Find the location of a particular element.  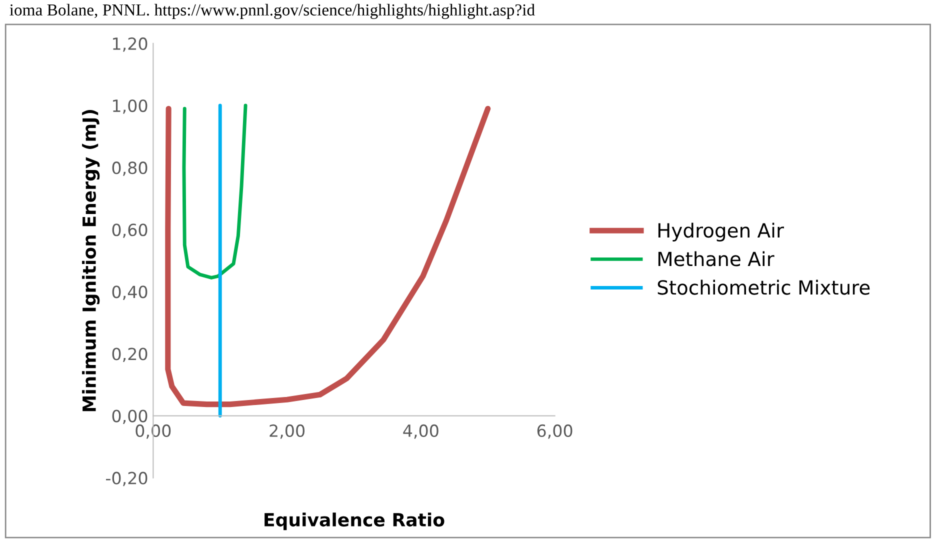

x-tick-label: 2,00 is located at coordinates (287, 431).